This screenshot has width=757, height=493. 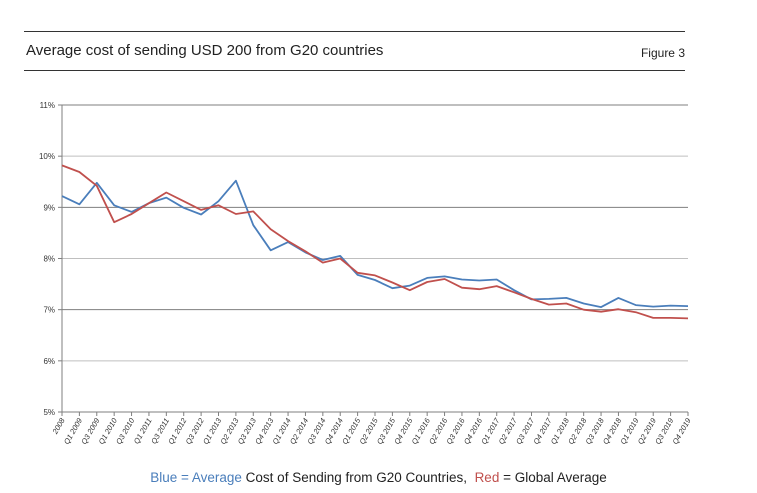 I want to click on y-tick-label: 5%, so click(x=49, y=412).